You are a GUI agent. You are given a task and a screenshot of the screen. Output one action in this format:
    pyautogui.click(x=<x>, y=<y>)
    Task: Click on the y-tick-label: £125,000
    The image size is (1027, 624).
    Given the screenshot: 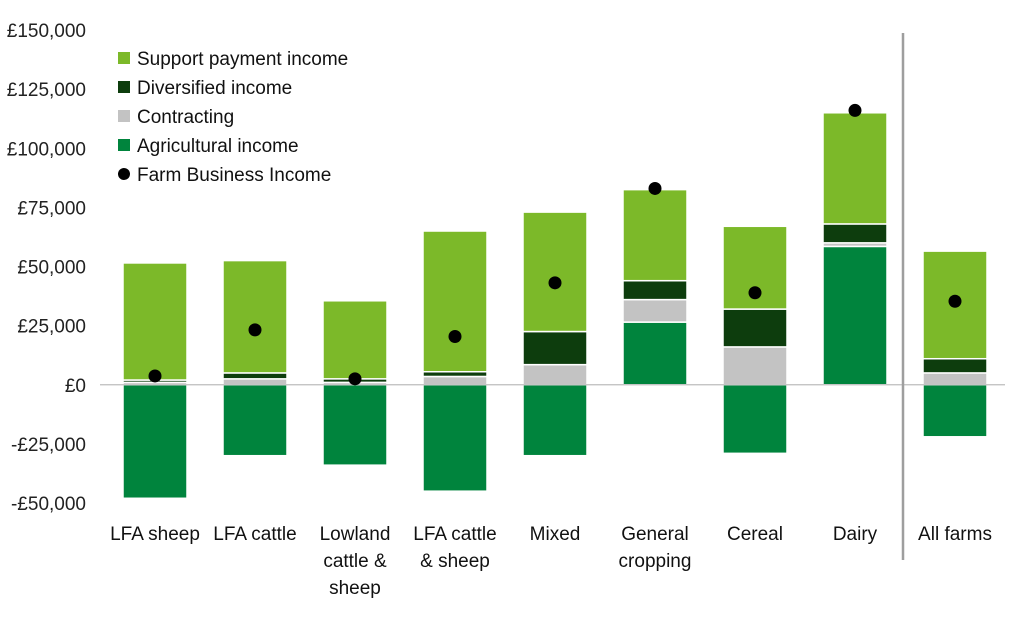 What is the action you would take?
    pyautogui.click(x=46, y=90)
    